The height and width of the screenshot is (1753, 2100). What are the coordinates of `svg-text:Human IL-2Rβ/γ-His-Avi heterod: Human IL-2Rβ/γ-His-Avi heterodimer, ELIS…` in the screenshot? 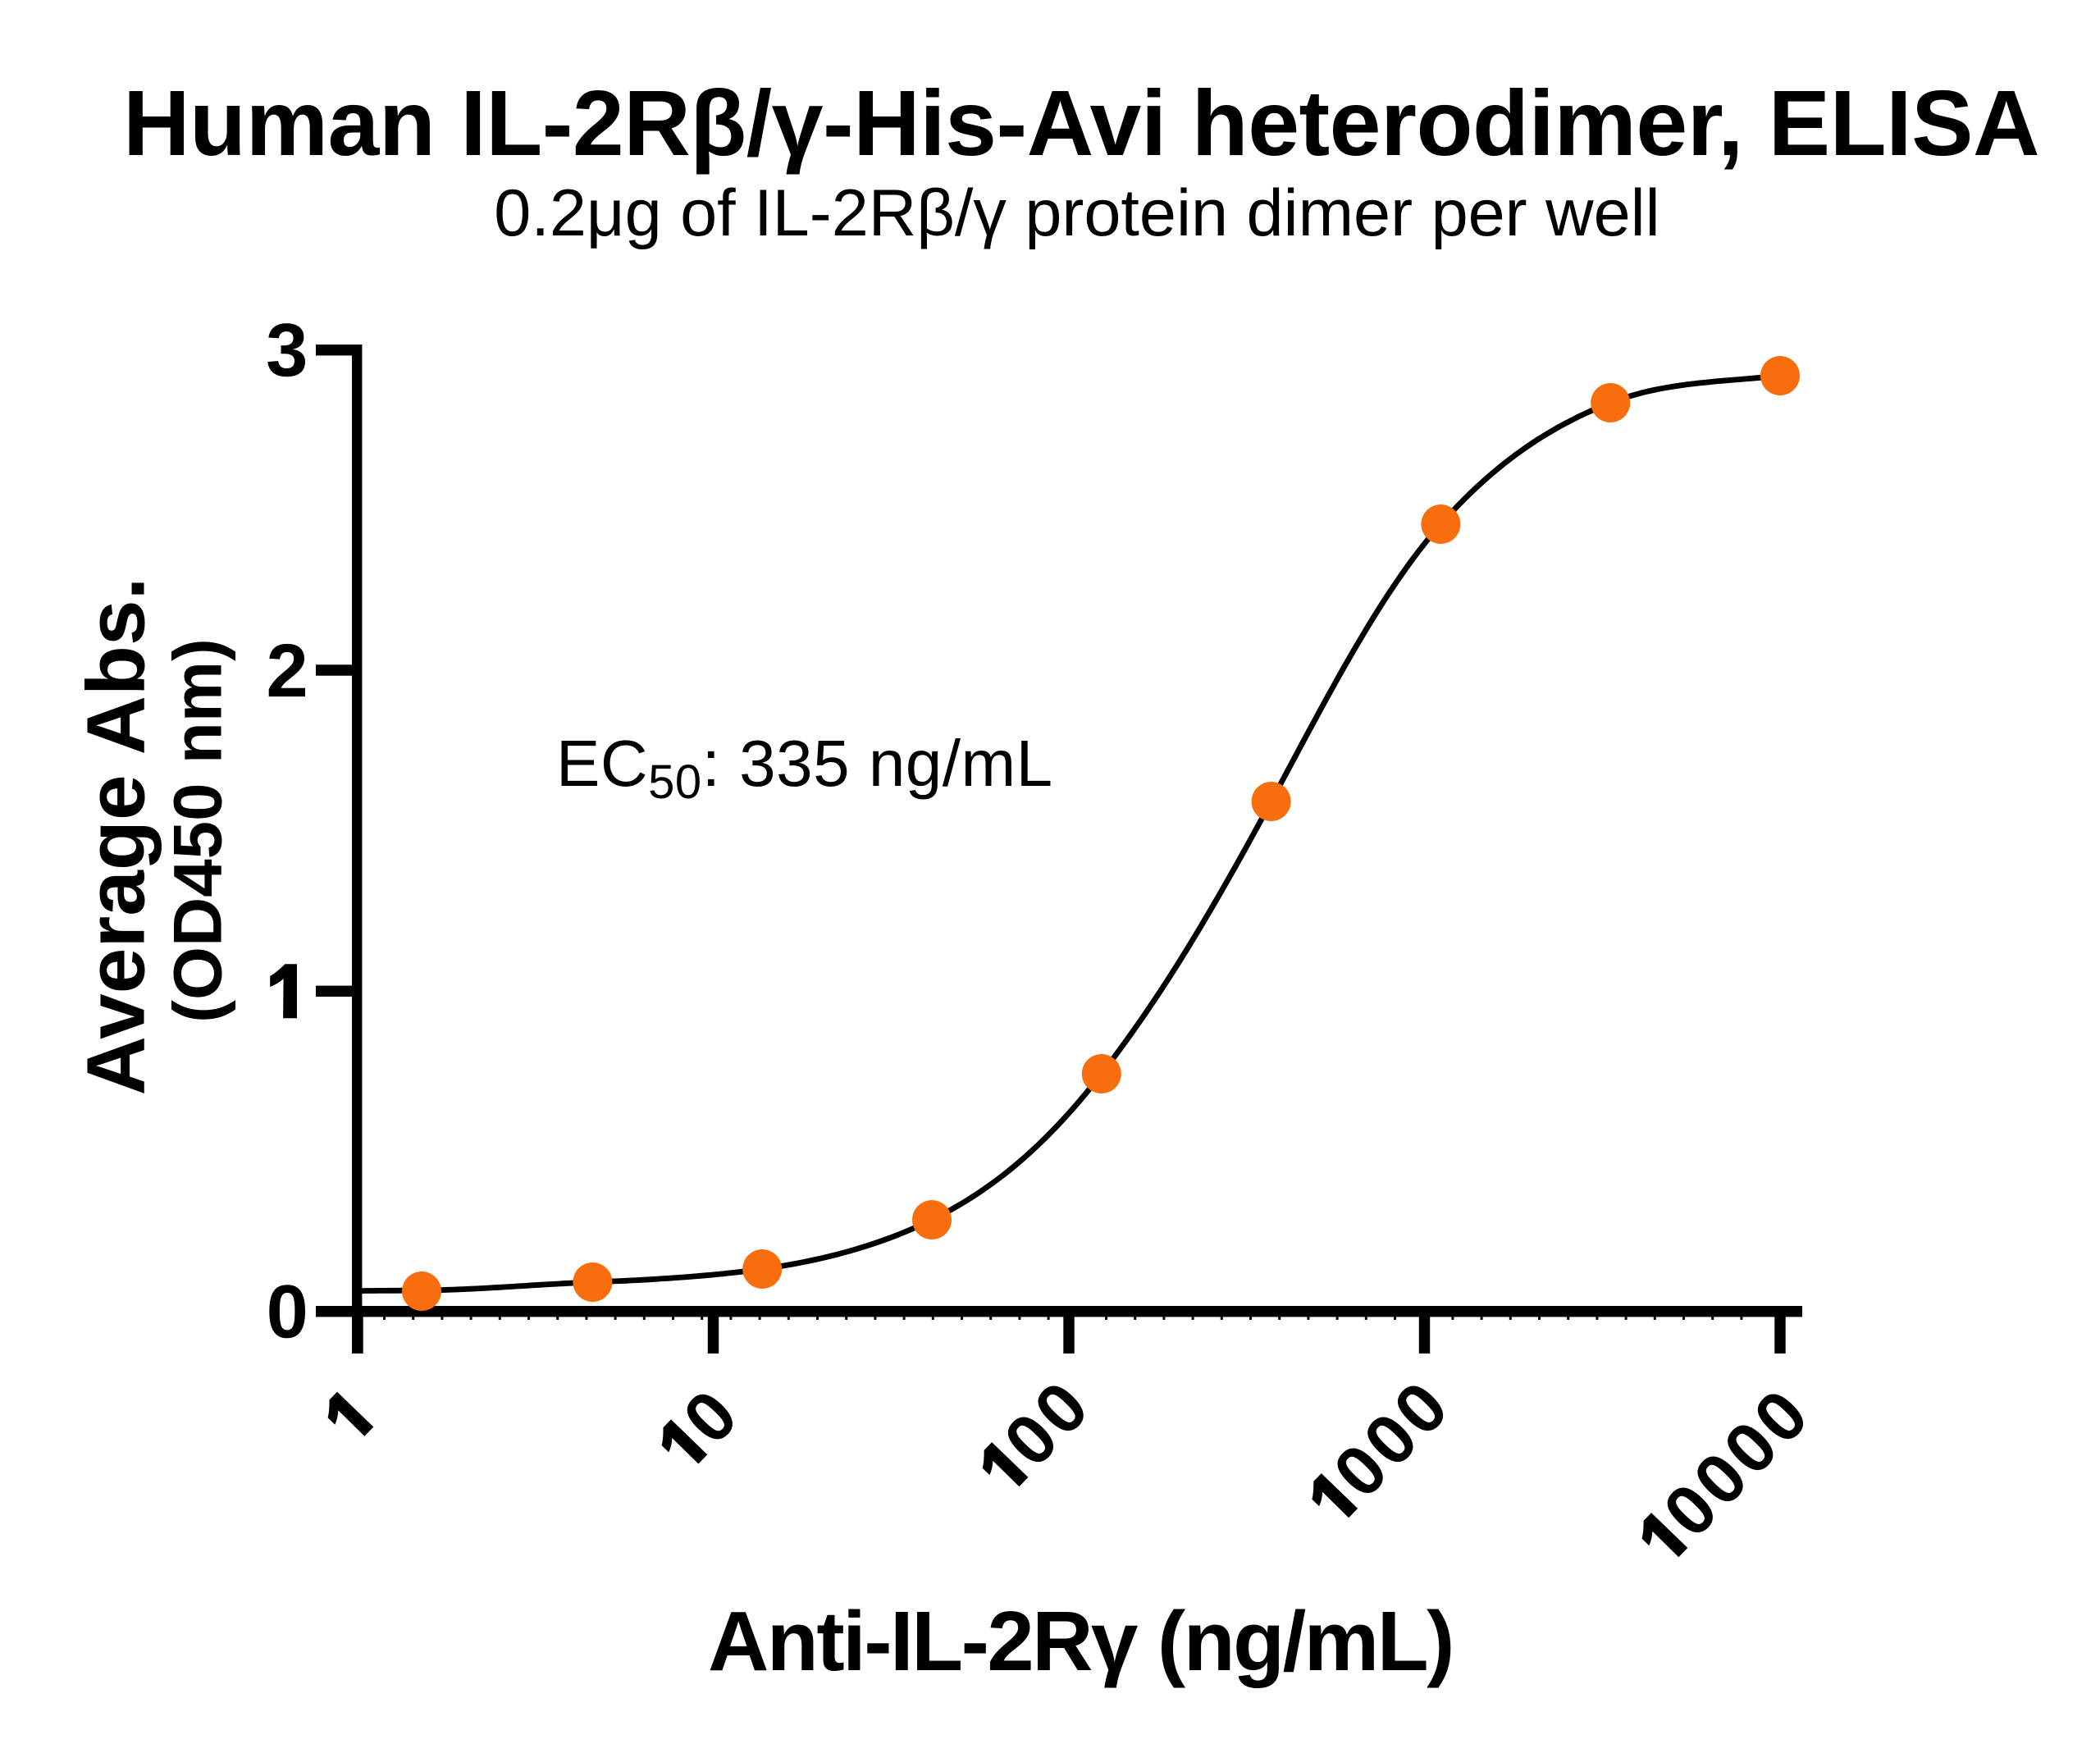 It's located at (1081, 123).